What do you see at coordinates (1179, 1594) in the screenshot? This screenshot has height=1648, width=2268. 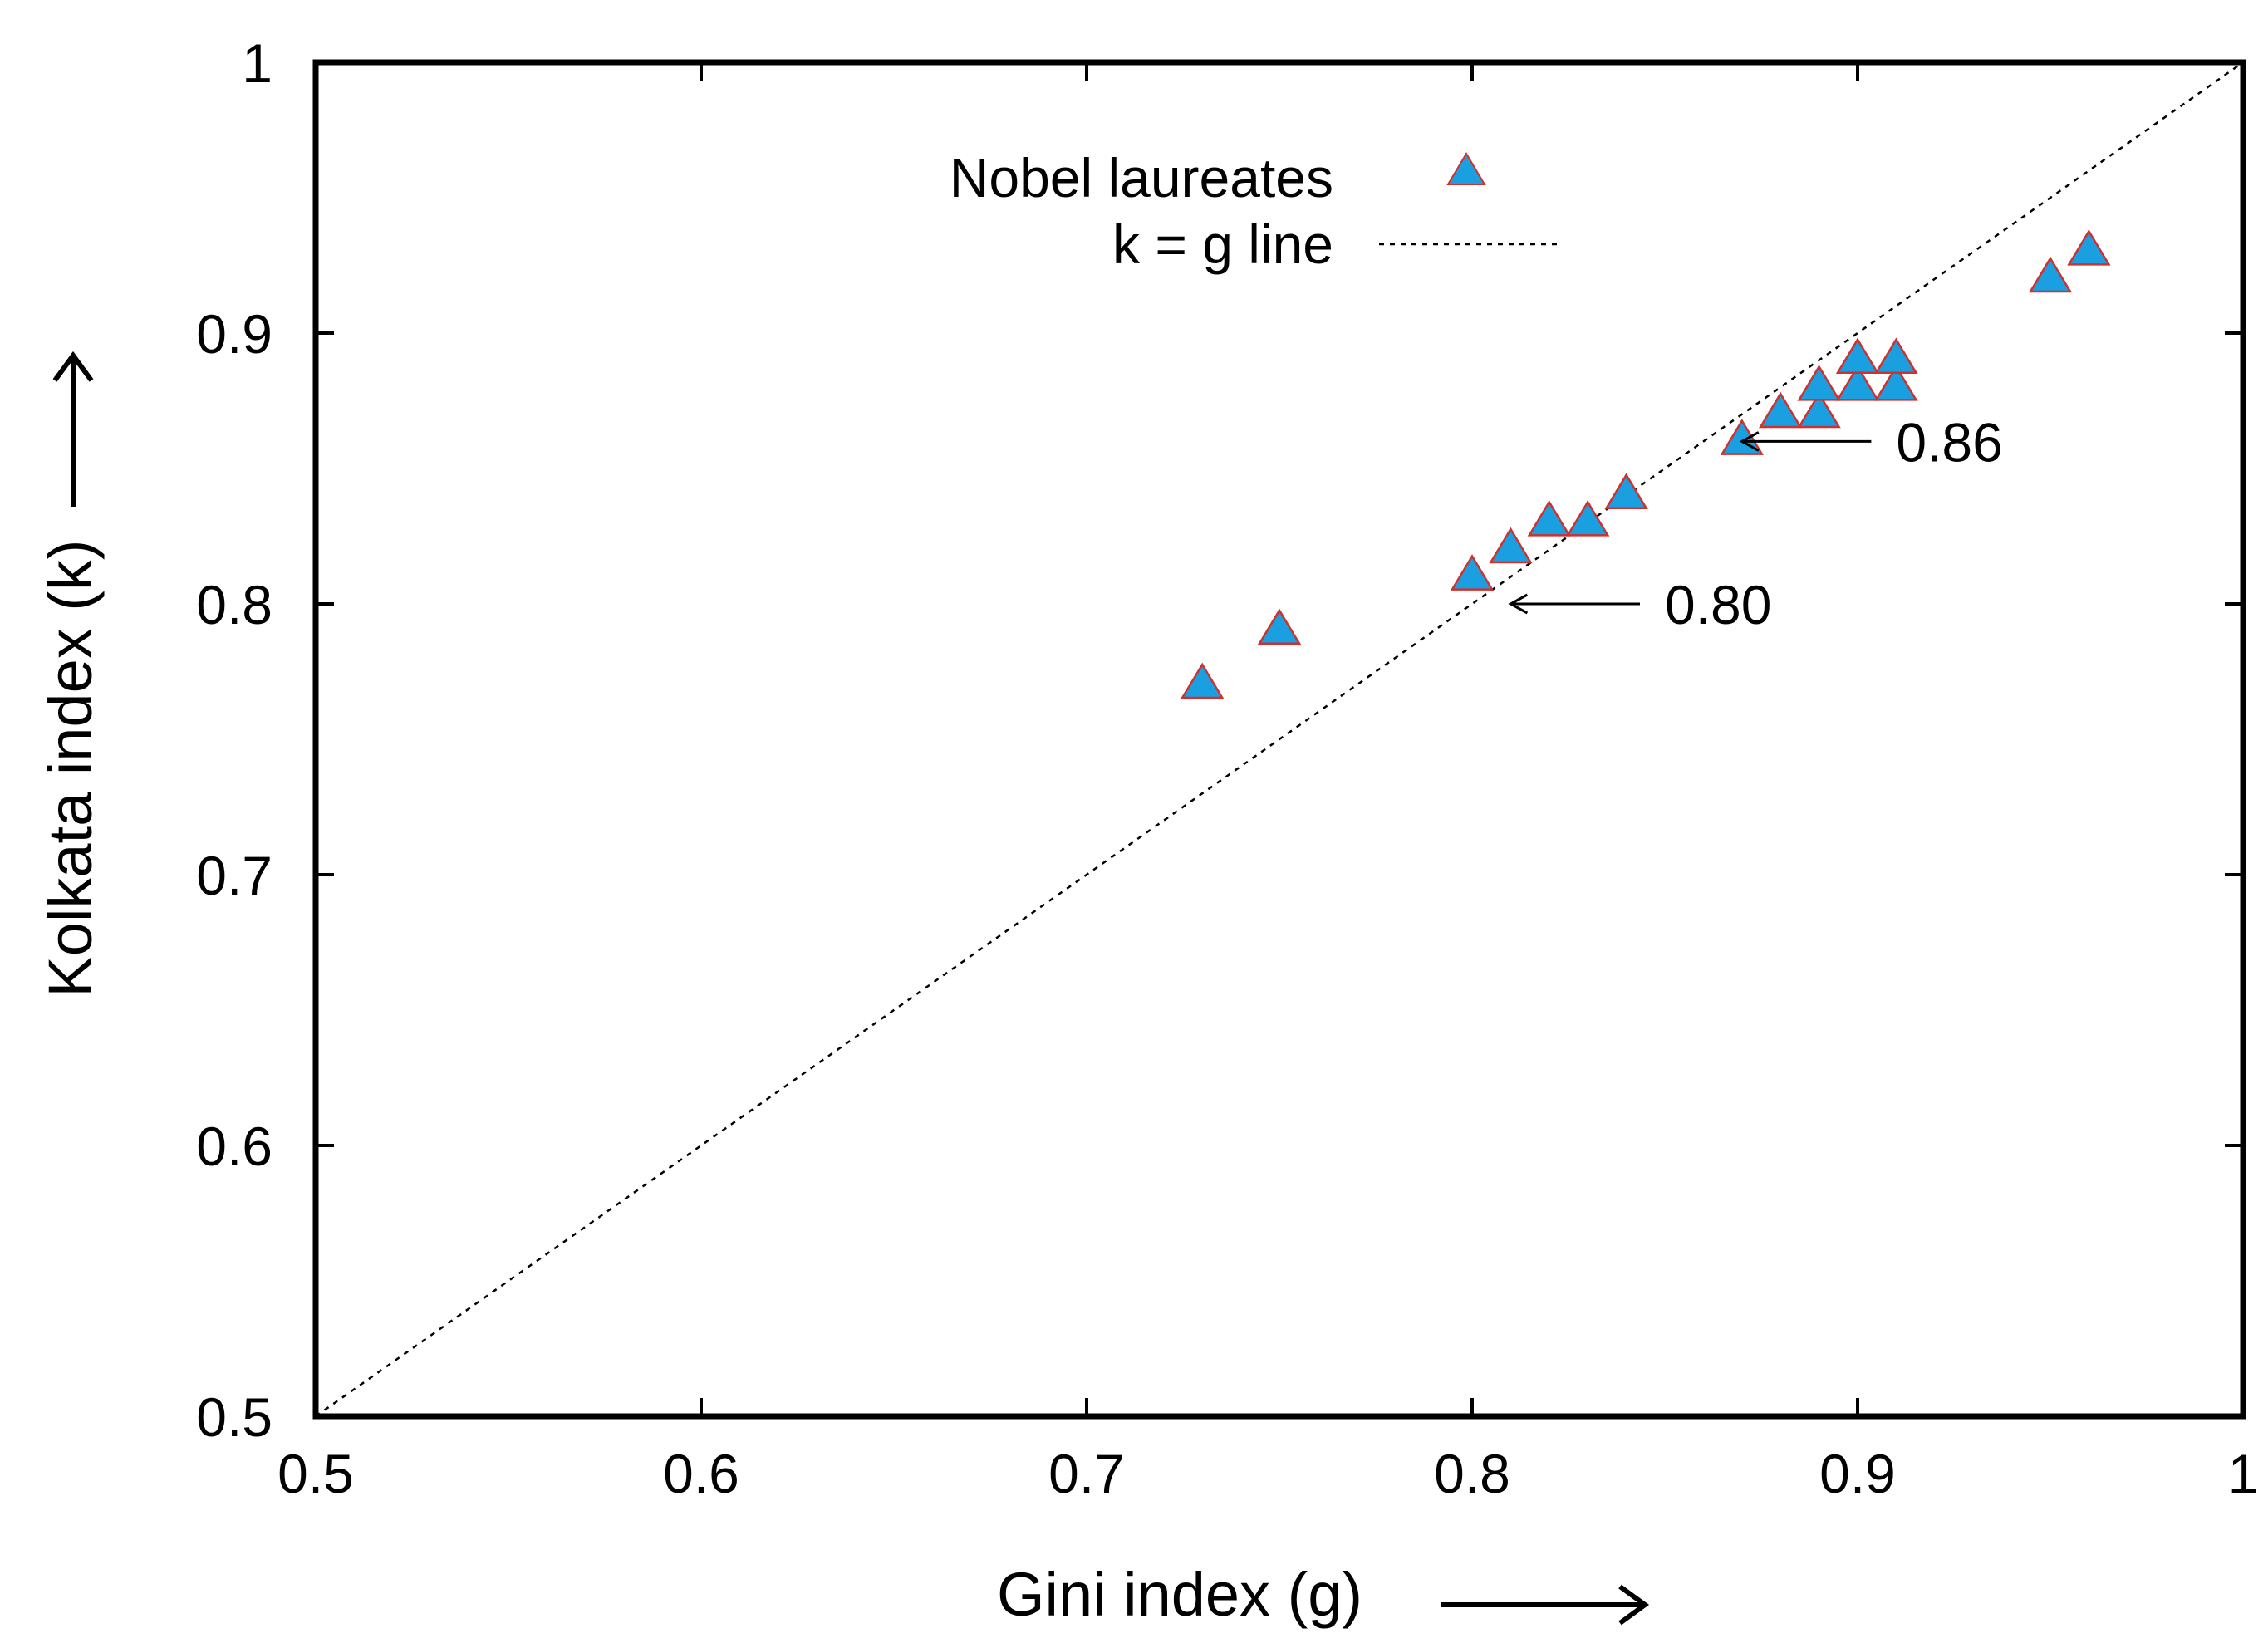 I see `x-axis-title: Gini index (g)` at bounding box center [1179, 1594].